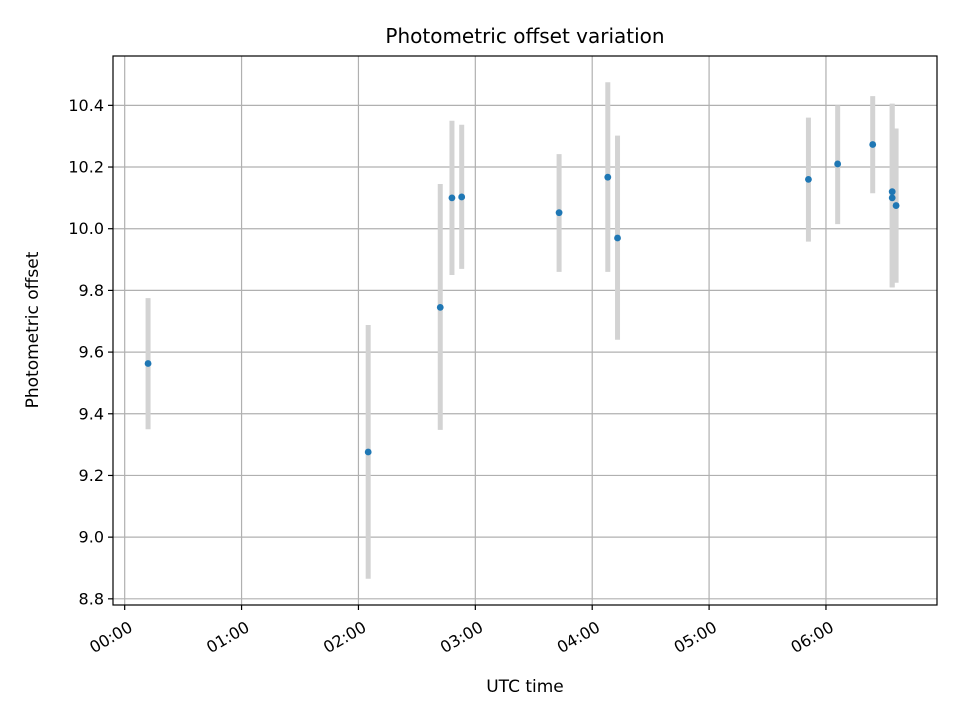 The height and width of the screenshot is (720, 960). Describe the element at coordinates (91, 475) in the screenshot. I see `y-tick-label: 9.2` at that location.